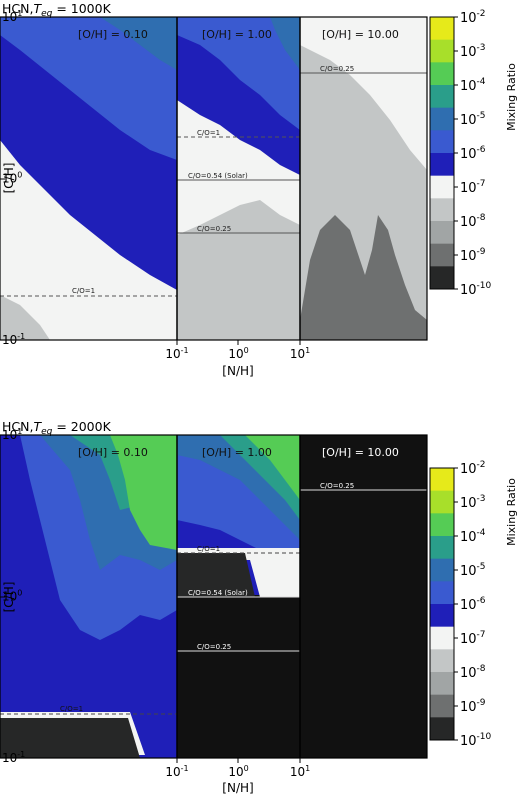 The height and width of the screenshot is (796, 520). What do you see at coordinates (238, 342) in the screenshot?
I see `top-x-ticks` at bounding box center [238, 342].